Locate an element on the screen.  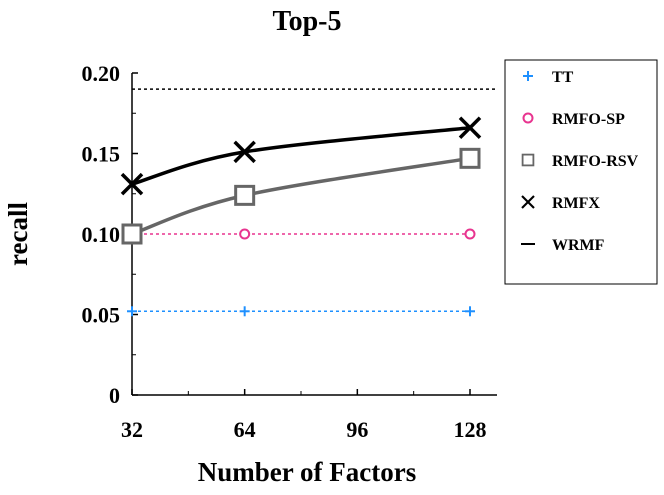
legend-box is located at coordinates (581, 172).